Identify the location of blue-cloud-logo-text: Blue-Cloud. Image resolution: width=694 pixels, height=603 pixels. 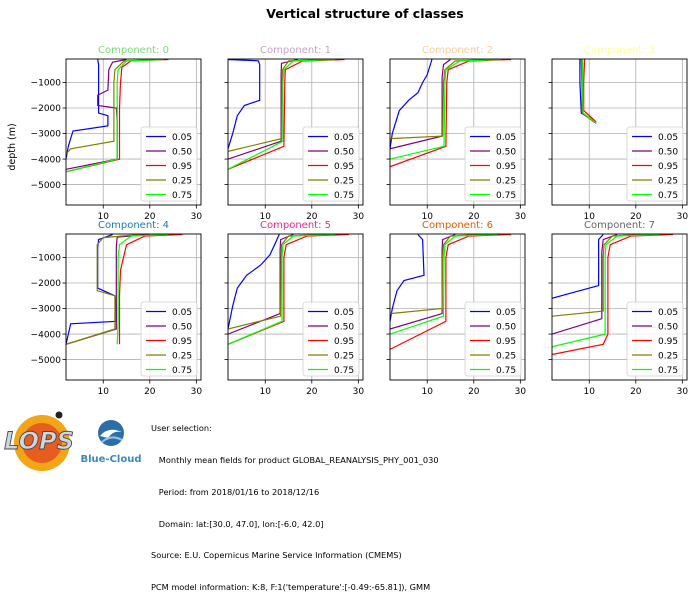
(110, 459).